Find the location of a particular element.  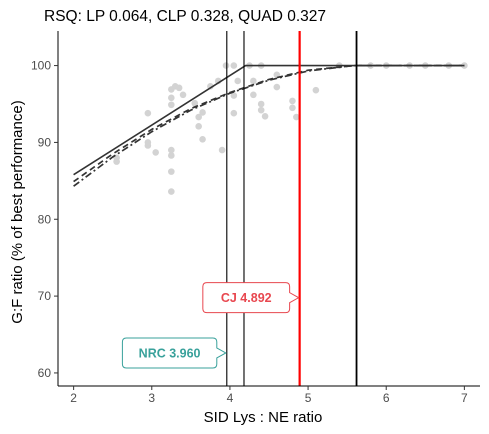

x-tick-label: 7 is located at coordinates (464, 398).